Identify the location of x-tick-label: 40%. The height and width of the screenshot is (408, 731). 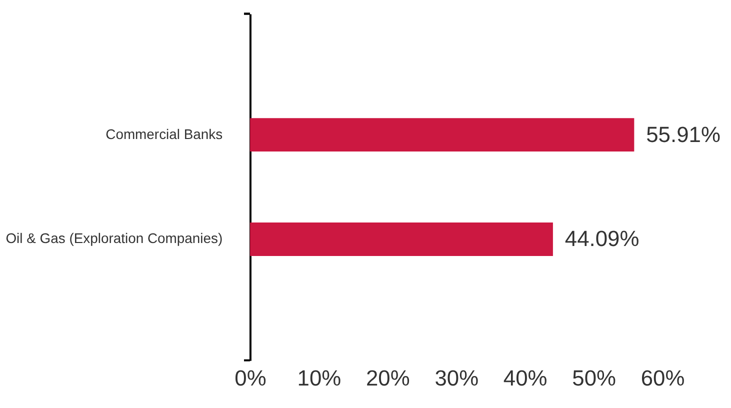
(525, 378).